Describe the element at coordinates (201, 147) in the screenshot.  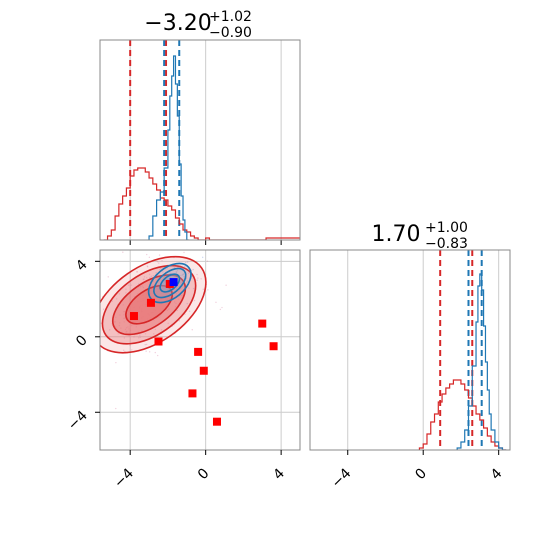
I see `histograms-param1` at that location.